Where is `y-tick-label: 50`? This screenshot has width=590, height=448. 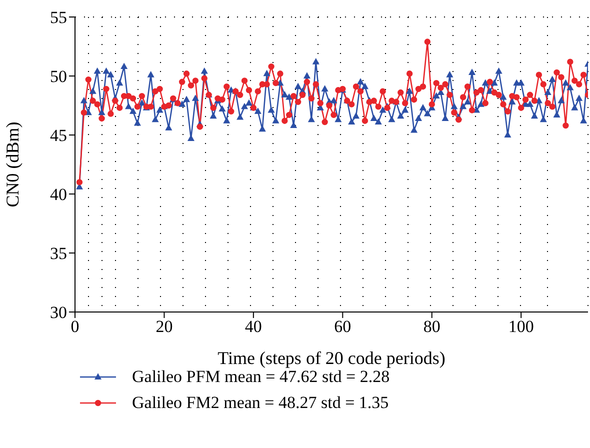
y-tick-label: 50 is located at coordinates (58, 76).